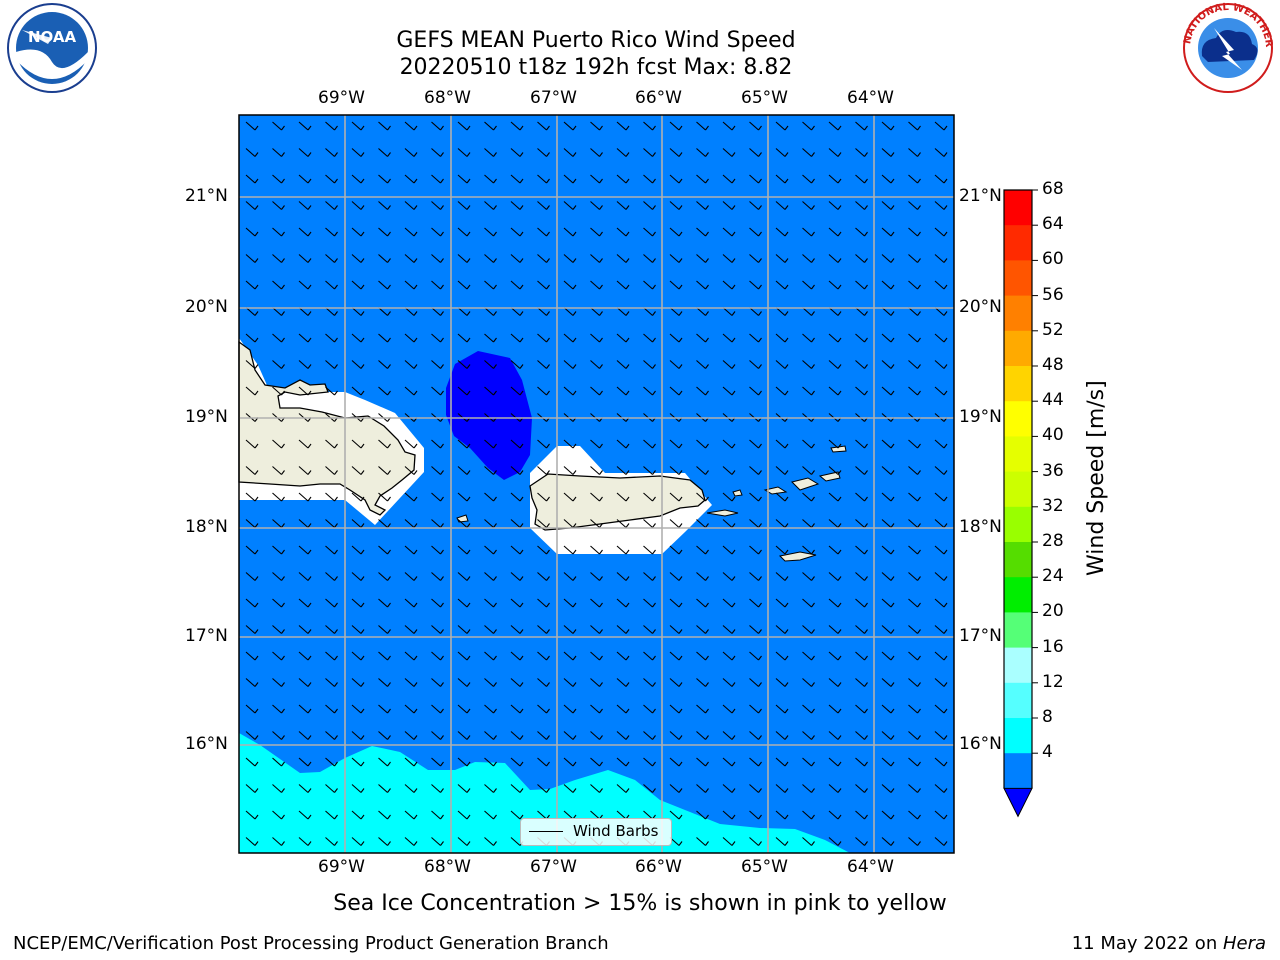 This screenshot has width=1280, height=960. I want to click on lon-label-top: 68°W, so click(447, 98).